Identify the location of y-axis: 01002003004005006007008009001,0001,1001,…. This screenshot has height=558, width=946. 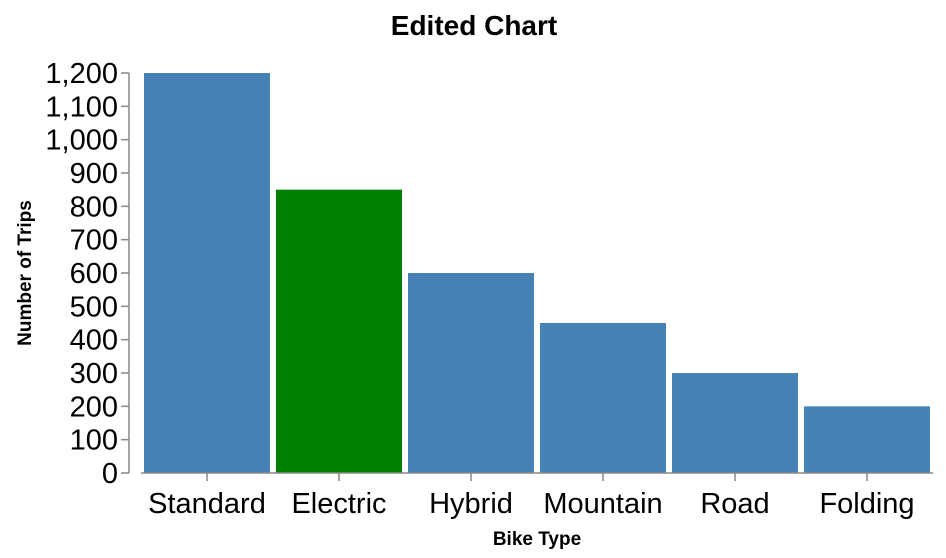
(87, 274).